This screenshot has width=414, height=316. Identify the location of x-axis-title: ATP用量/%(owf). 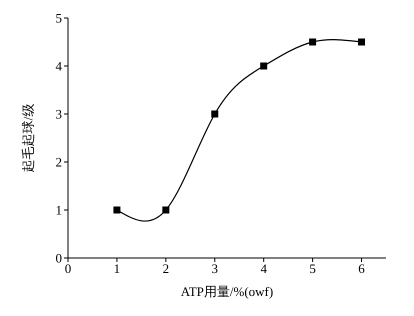
(227, 291).